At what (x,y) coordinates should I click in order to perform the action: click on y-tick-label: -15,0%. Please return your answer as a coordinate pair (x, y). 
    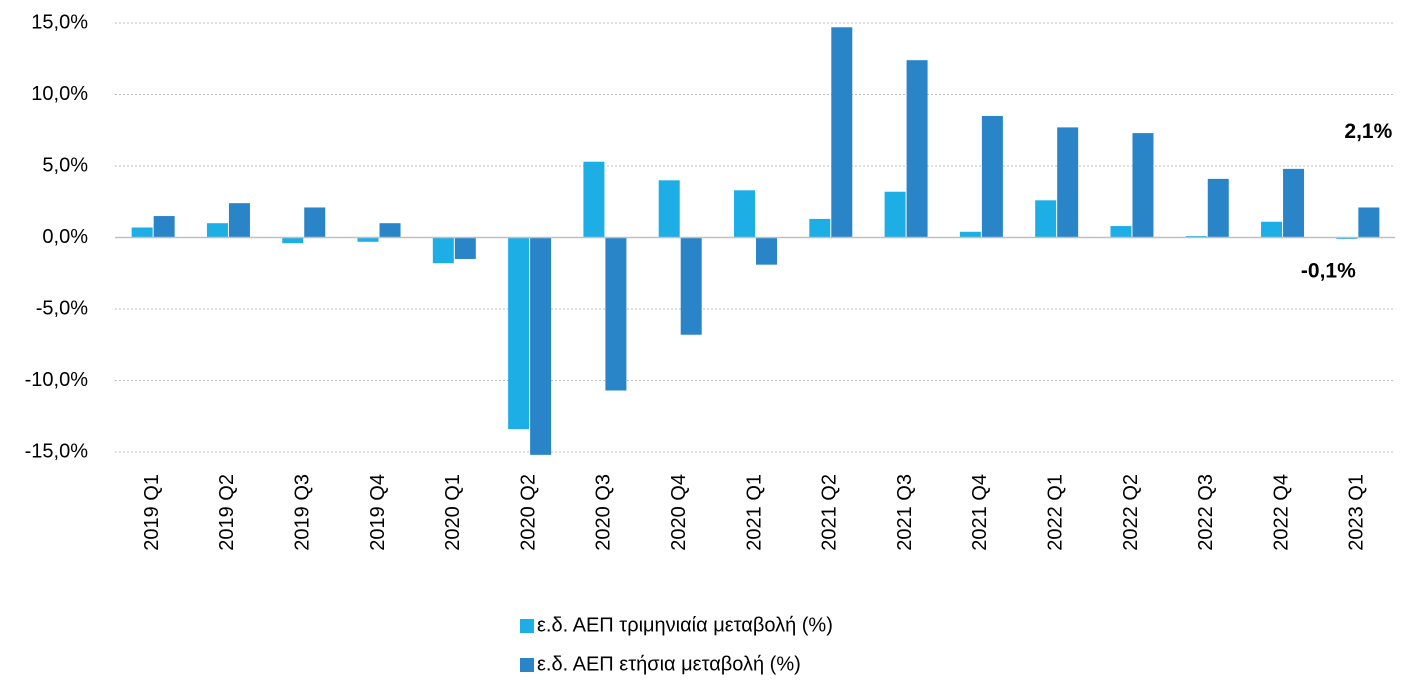
    Looking at the image, I should click on (57, 451).